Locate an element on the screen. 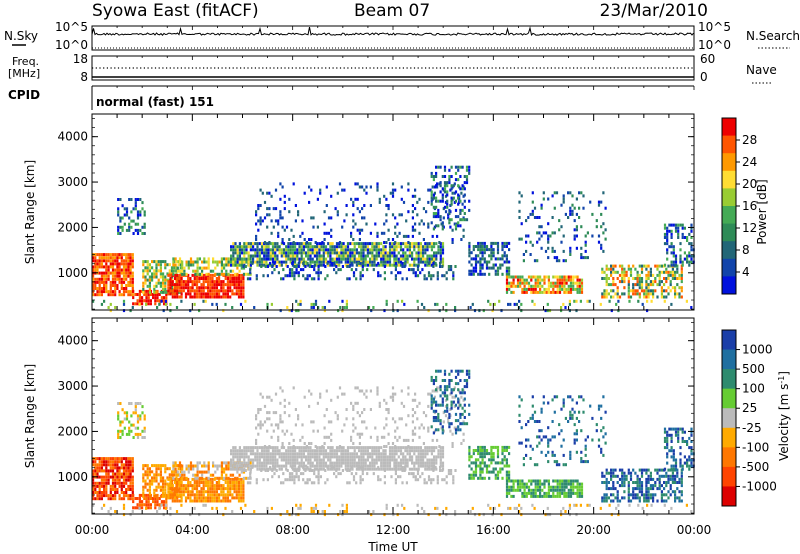 This screenshot has width=800, height=554. colorbar-swatch is located at coordinates (729, 162).